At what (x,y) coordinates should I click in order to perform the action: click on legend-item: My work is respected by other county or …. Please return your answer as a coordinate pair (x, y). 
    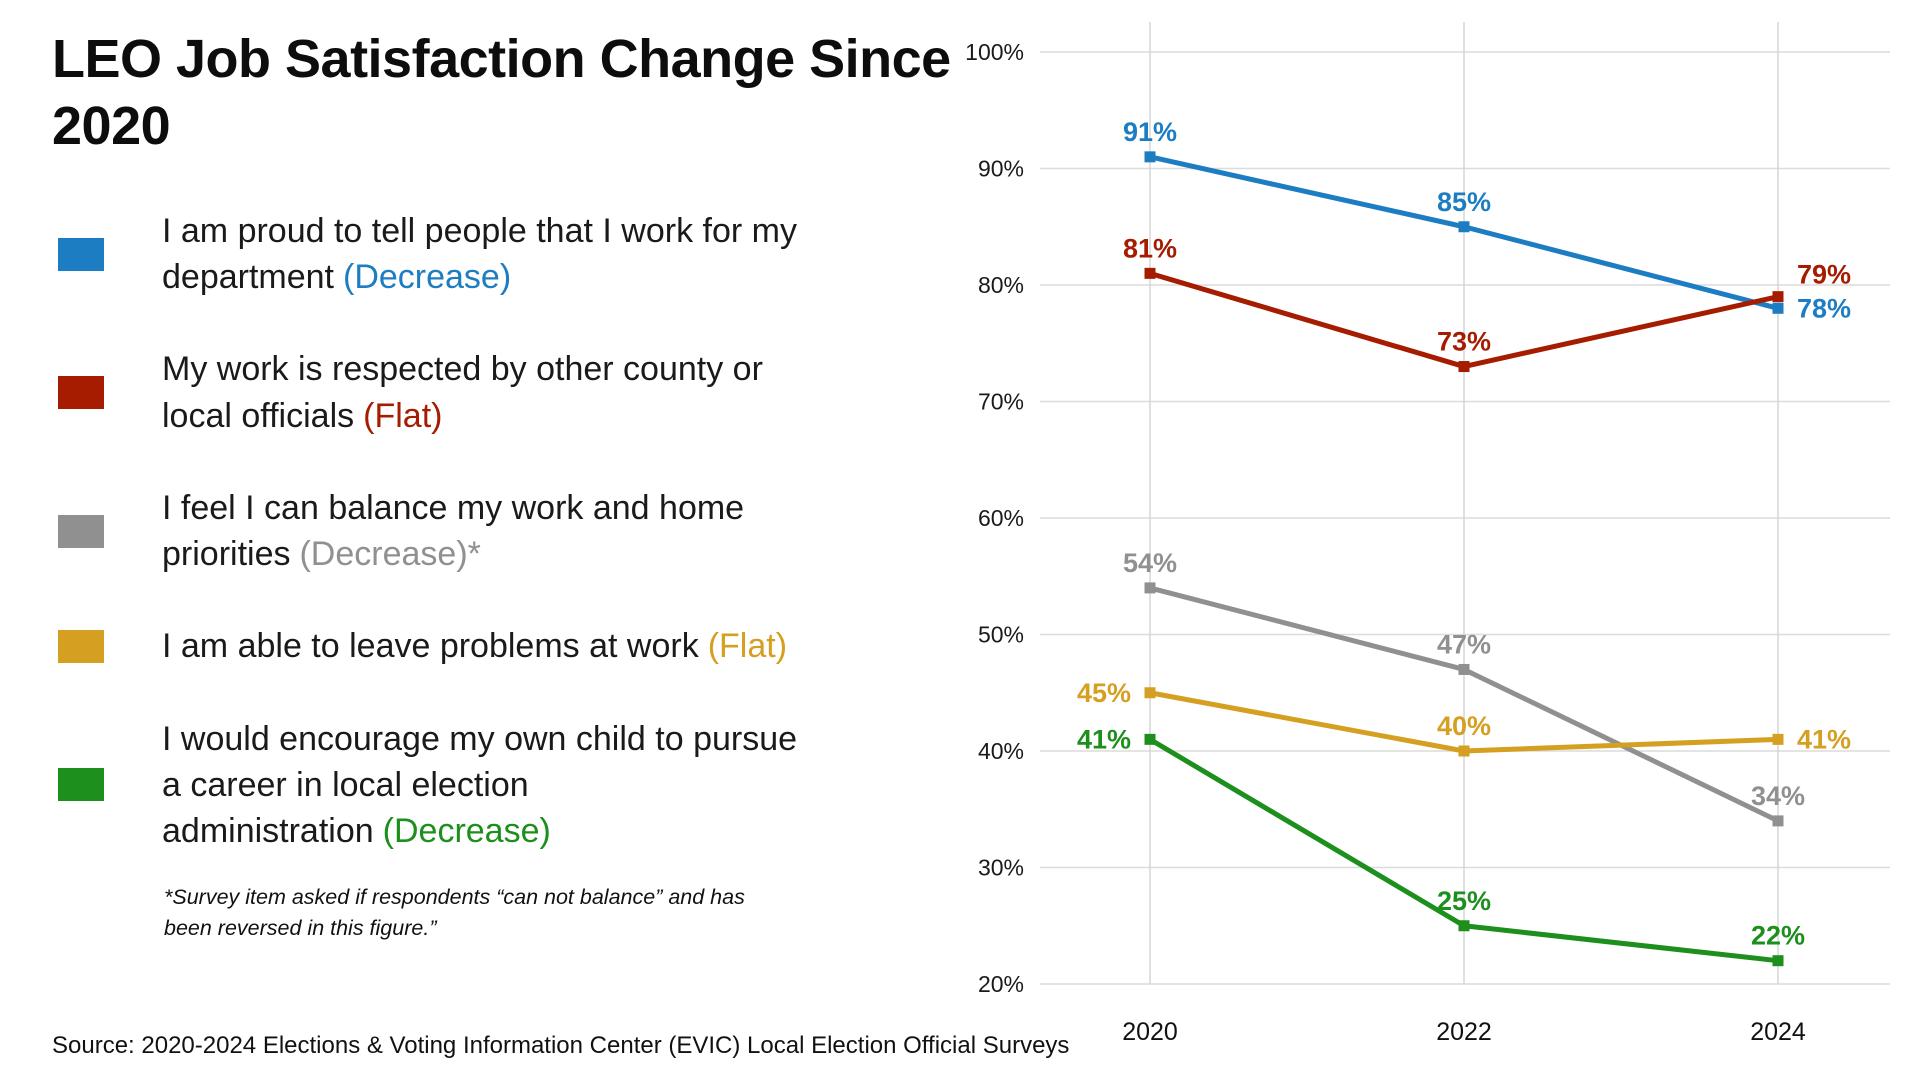
    Looking at the image, I should click on (502, 392).